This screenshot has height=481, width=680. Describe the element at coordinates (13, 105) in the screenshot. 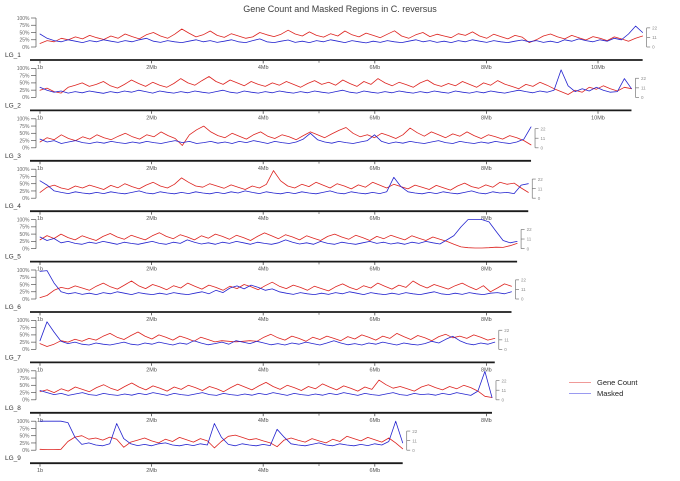

I see `panel-label: LG_2` at that location.